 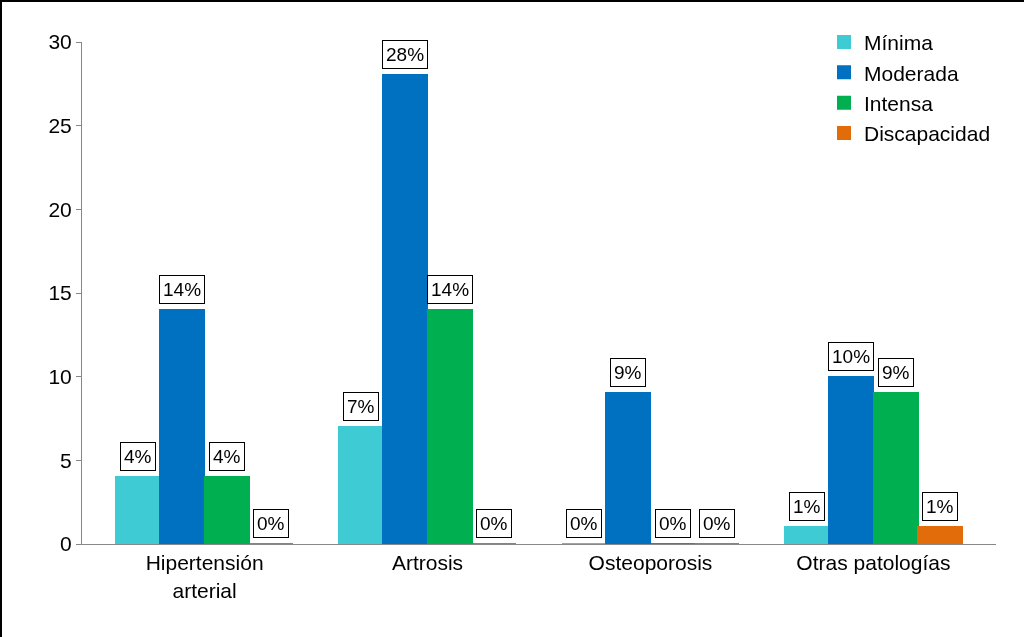 What do you see at coordinates (427, 563) in the screenshot?
I see `x-tick-label: Artrosis` at bounding box center [427, 563].